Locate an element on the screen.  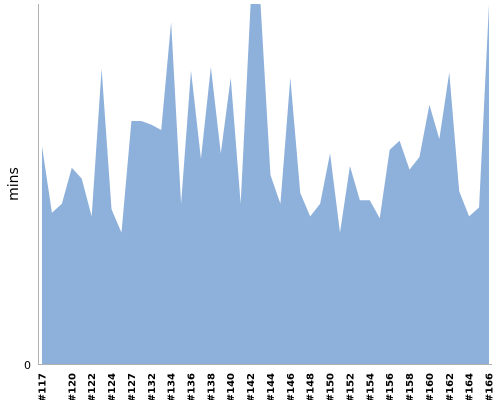
x-tick-label: #144 is located at coordinates (271, 386).